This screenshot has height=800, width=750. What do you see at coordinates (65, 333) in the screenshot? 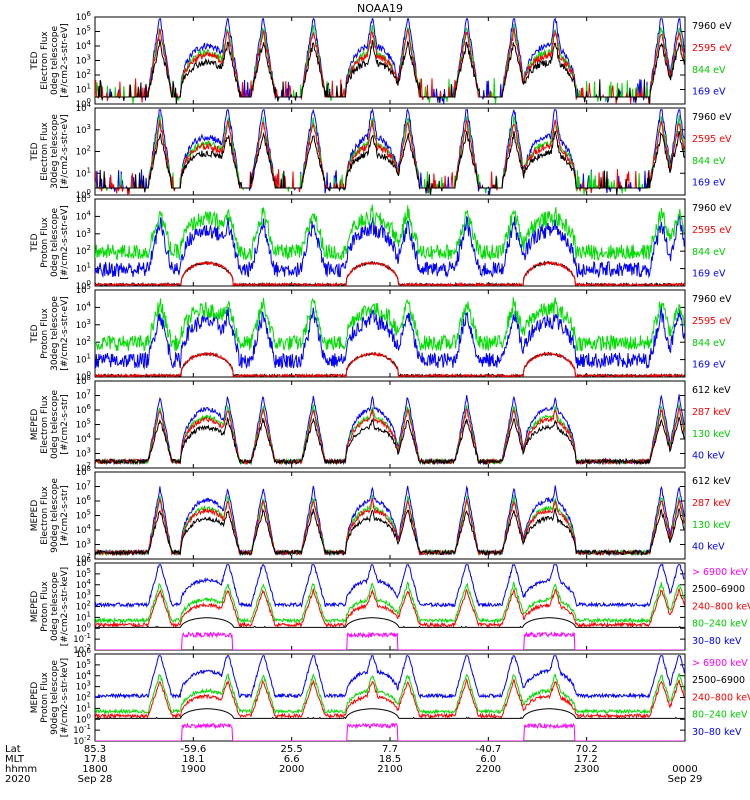
I see `y-label-line: [#/cm2-s-str-eV]` at bounding box center [65, 333].